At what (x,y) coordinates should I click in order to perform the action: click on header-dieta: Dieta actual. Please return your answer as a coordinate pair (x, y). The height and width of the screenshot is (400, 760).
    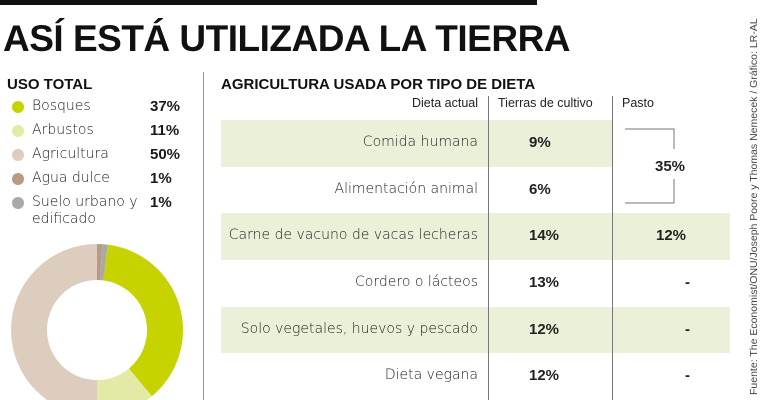
    Looking at the image, I should click on (444, 103).